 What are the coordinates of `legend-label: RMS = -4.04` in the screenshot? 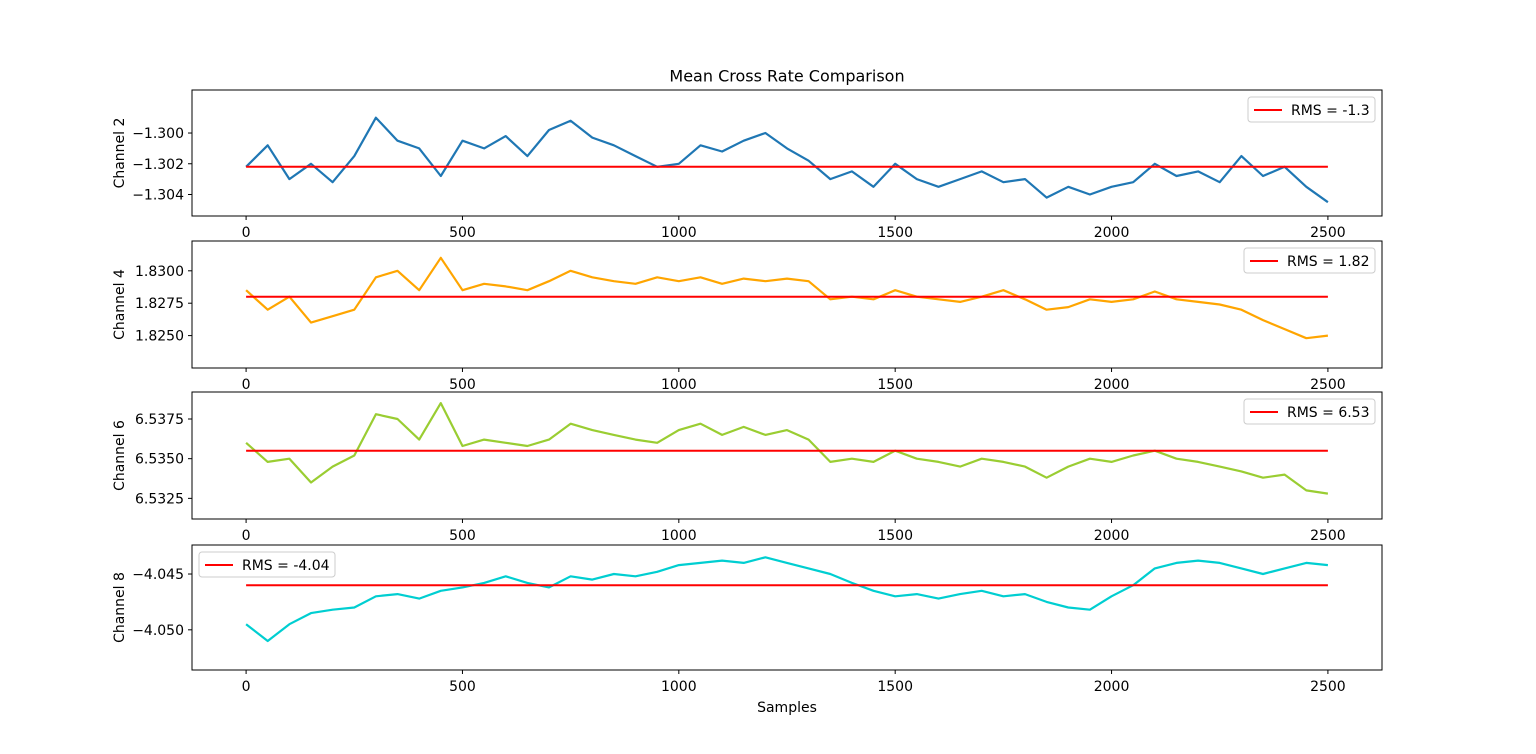 It's located at (286, 566).